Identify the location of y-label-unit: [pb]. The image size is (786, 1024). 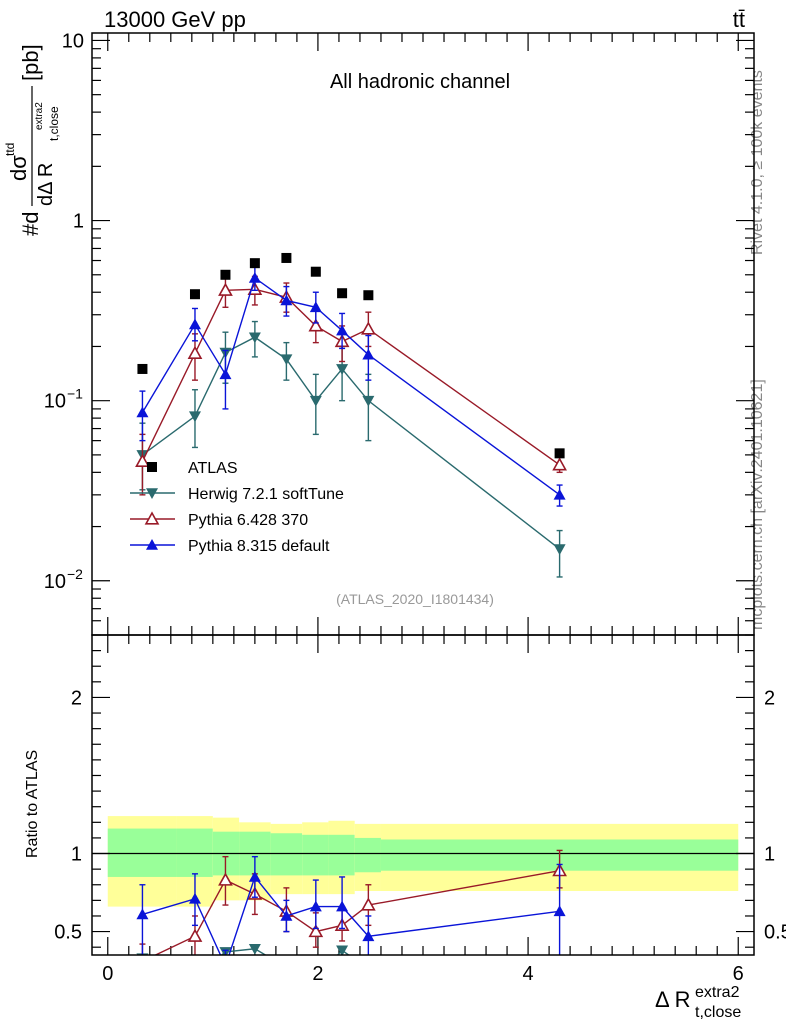
(30, 62).